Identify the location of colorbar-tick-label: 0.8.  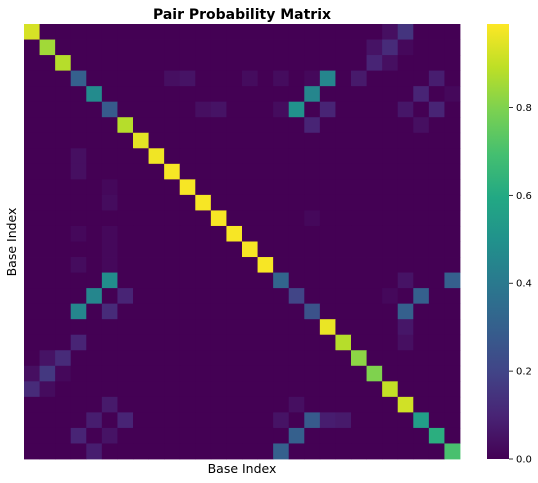
(524, 108).